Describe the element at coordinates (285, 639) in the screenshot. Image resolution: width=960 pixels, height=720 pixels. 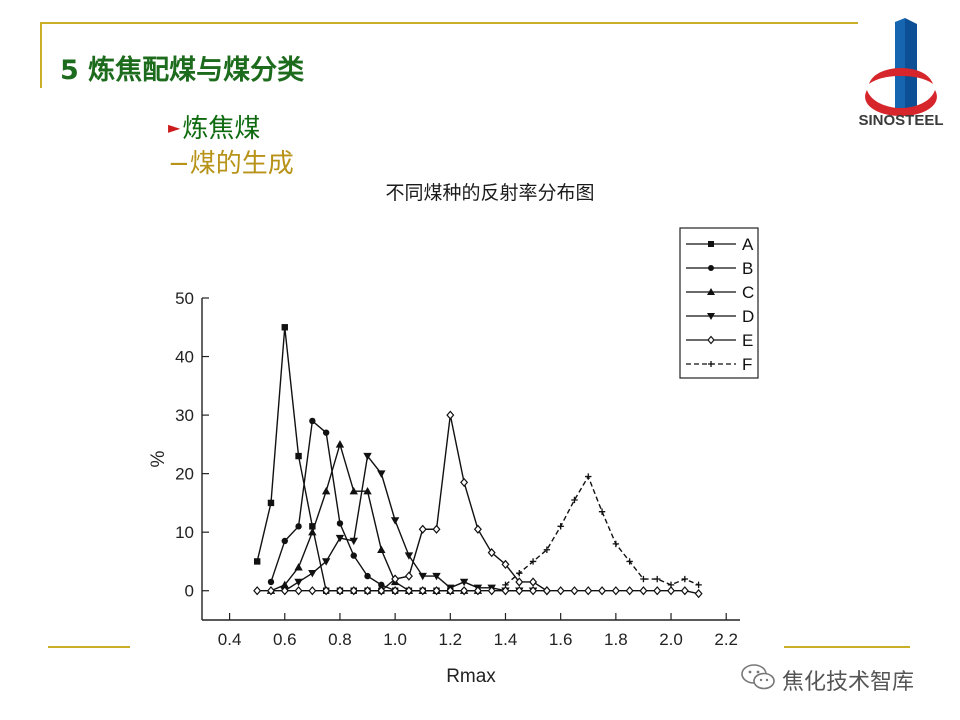
I see `x-tick-label: 0.6` at that location.